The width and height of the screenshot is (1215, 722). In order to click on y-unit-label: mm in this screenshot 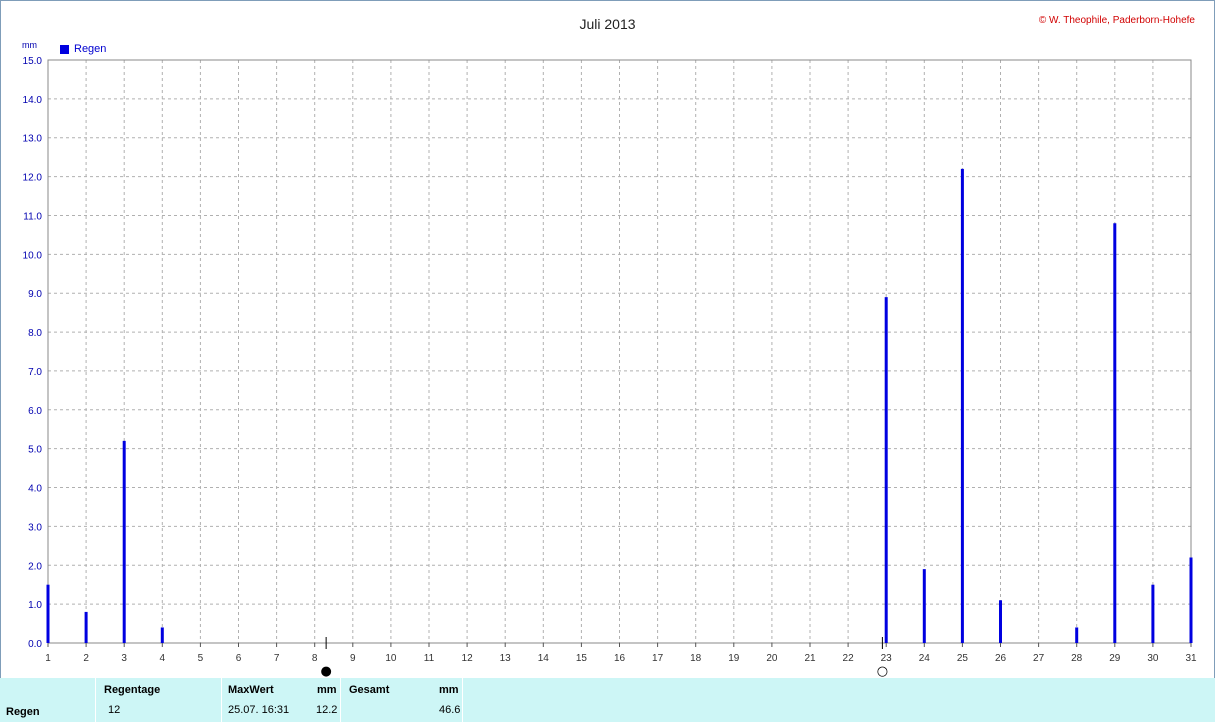, I will do `click(29, 45)`.